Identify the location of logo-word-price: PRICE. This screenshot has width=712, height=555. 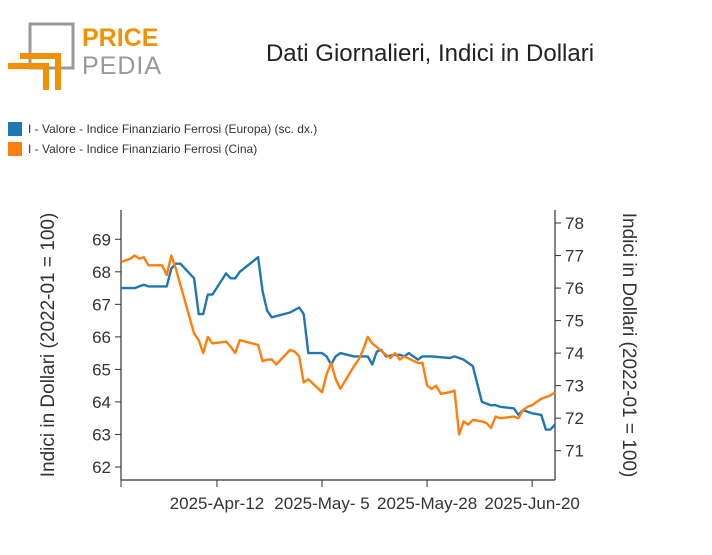
(120, 38).